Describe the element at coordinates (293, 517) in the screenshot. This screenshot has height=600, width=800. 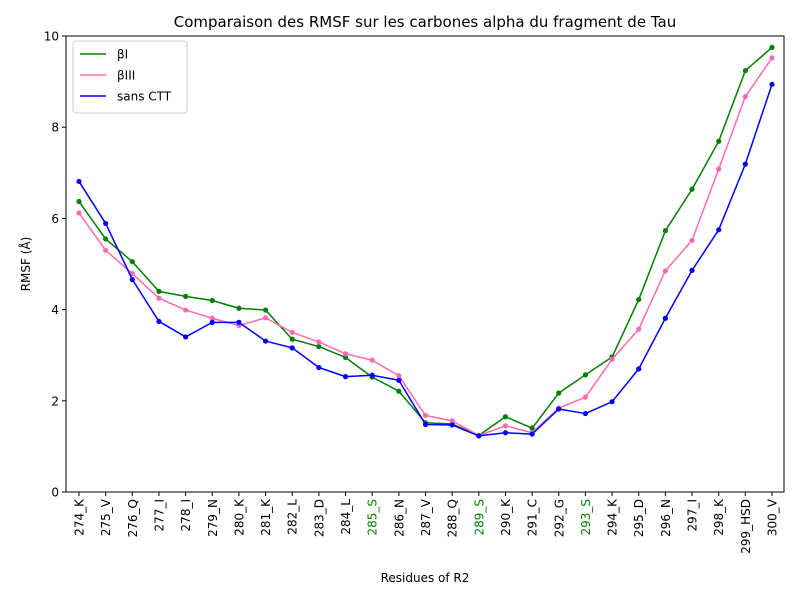
I see `x-tick-label: 282_L` at that location.